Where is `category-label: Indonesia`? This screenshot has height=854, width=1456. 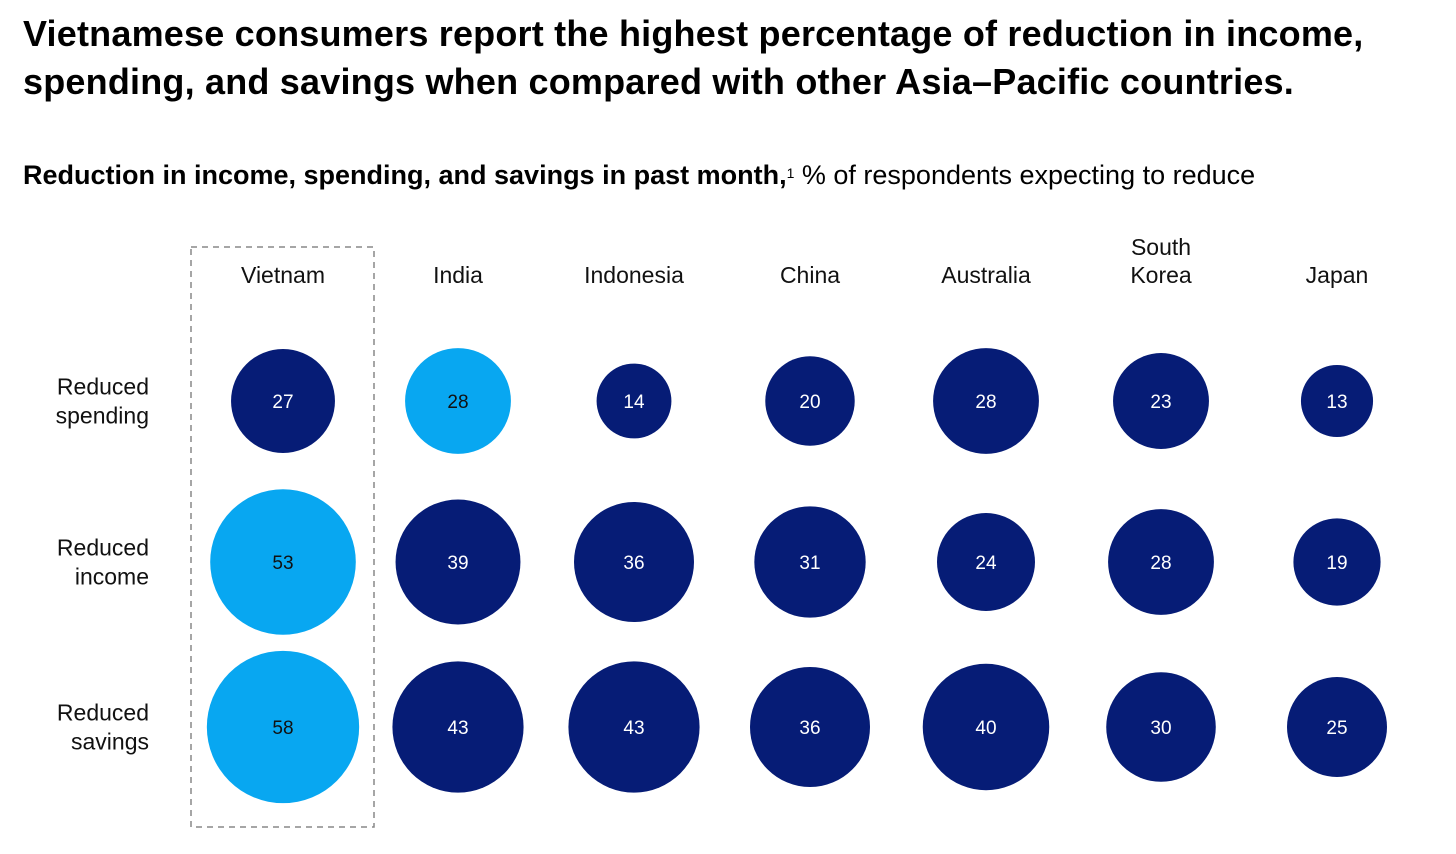
category-label: Indonesia is located at coordinates (634, 275).